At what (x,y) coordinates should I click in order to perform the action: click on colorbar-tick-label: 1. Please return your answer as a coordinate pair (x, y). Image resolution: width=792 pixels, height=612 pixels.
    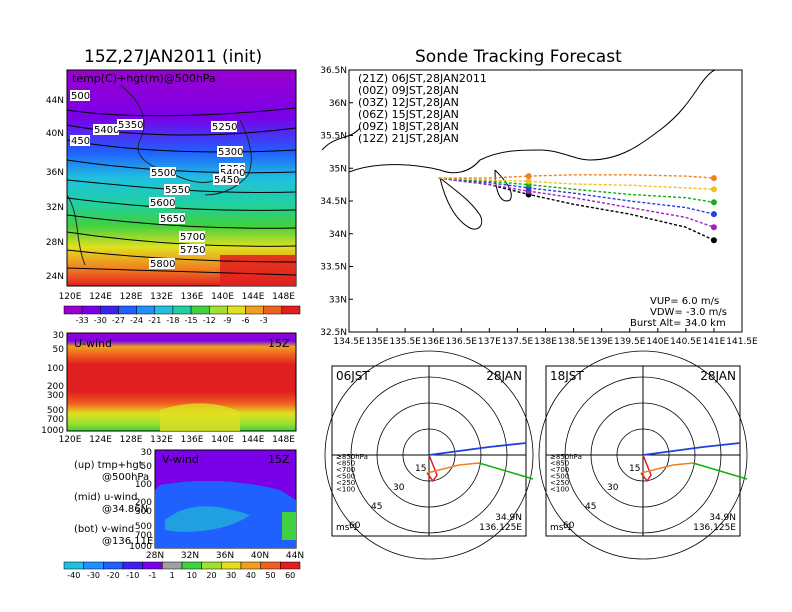
    Looking at the image, I should click on (172, 575).